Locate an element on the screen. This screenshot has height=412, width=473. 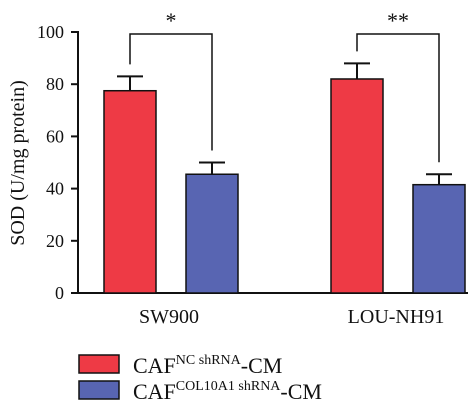
x-tick-label: LOU-NH91 is located at coordinates (396, 317).